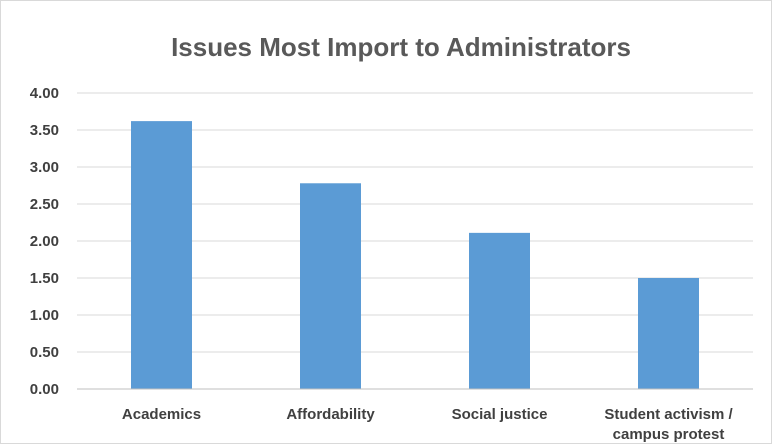  Describe the element at coordinates (44, 278) in the screenshot. I see `y-tick-label: 1.50` at that location.